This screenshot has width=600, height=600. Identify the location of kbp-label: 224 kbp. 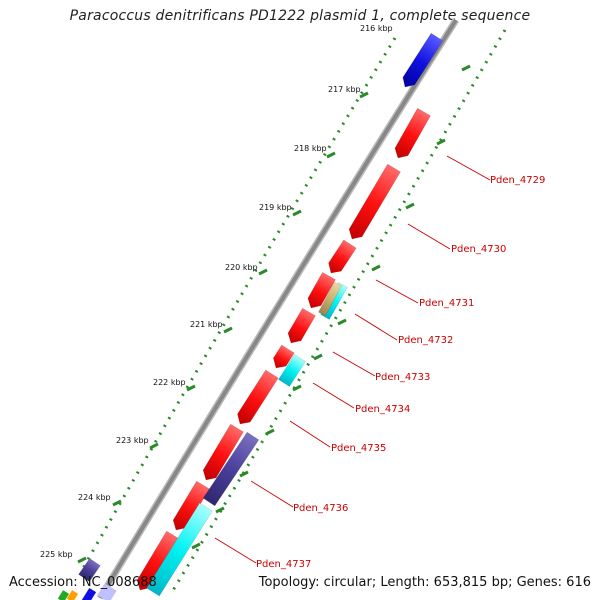
(94, 497).